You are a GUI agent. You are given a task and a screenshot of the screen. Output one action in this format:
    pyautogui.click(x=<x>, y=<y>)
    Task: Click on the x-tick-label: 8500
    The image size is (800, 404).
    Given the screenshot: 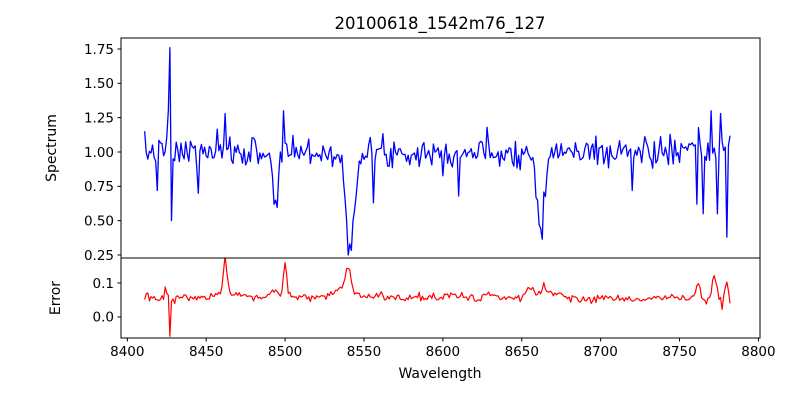 What is the action you would take?
    pyautogui.click(x=285, y=352)
    